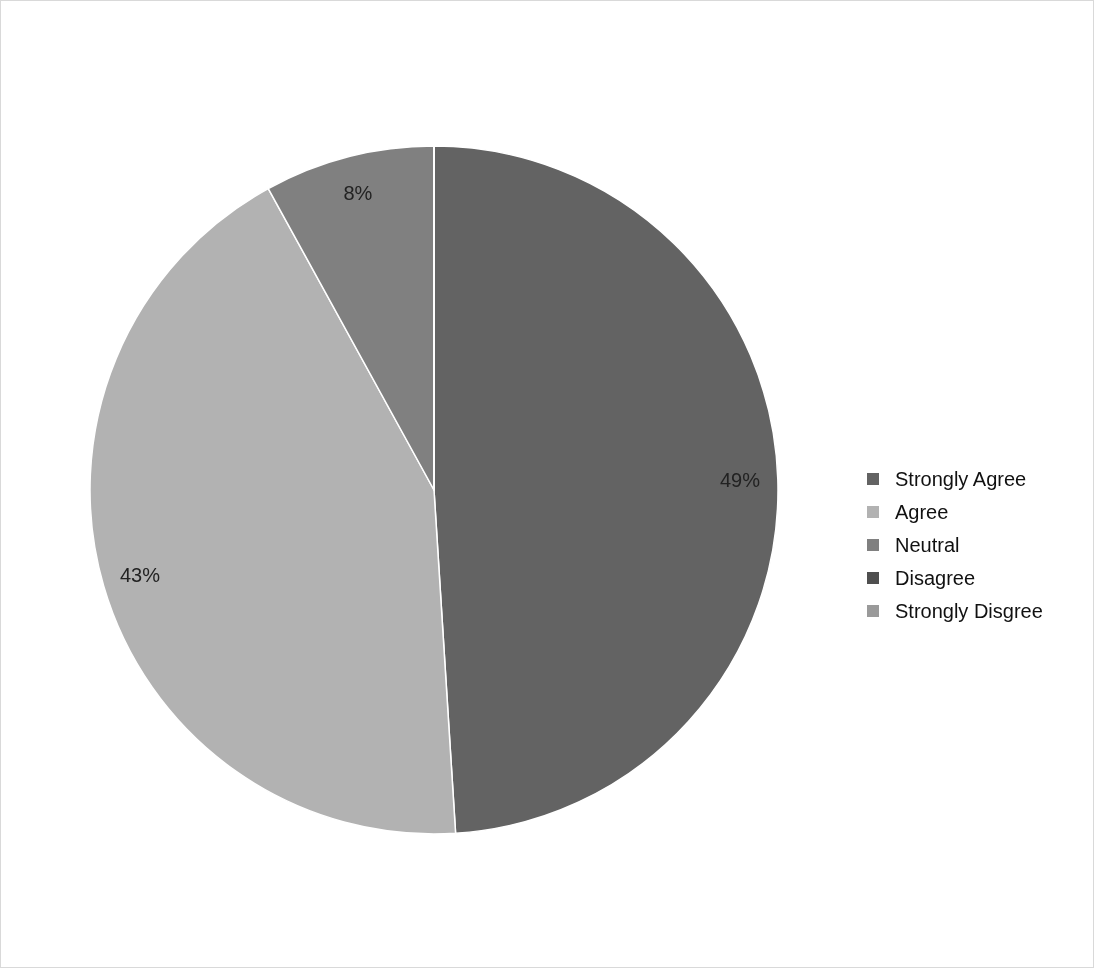 The height and width of the screenshot is (968, 1094). What do you see at coordinates (969, 611) in the screenshot?
I see `legend-label: Strongly Disgree` at bounding box center [969, 611].